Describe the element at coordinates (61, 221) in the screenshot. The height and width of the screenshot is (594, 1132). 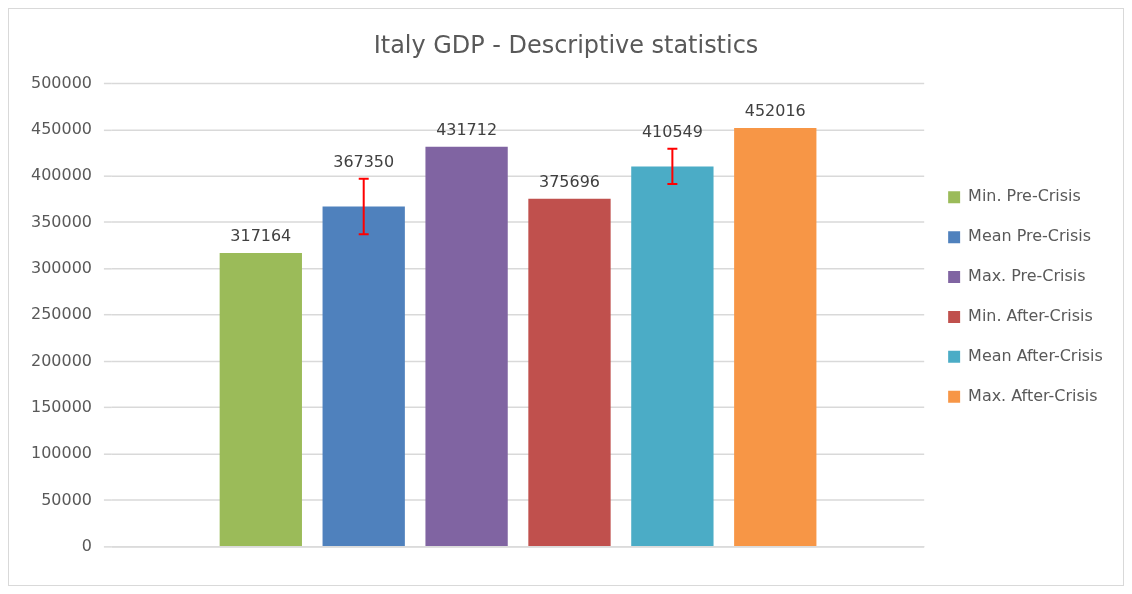
I see `y-tick-label: 350000` at that location.